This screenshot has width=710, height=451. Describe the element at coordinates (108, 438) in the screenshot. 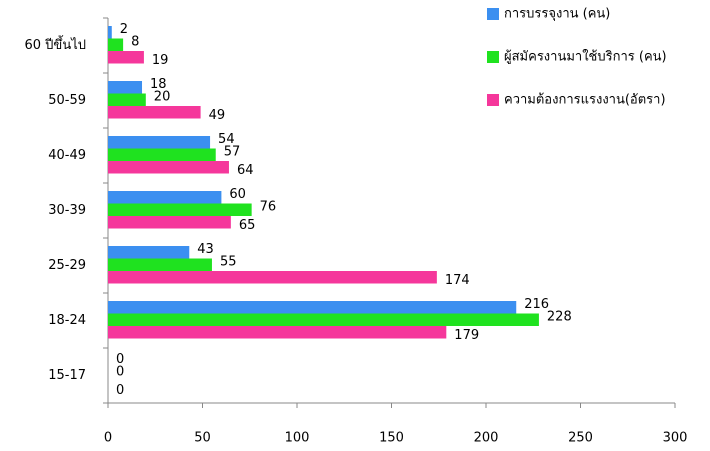

I see `x-tick-label: 0` at that location.